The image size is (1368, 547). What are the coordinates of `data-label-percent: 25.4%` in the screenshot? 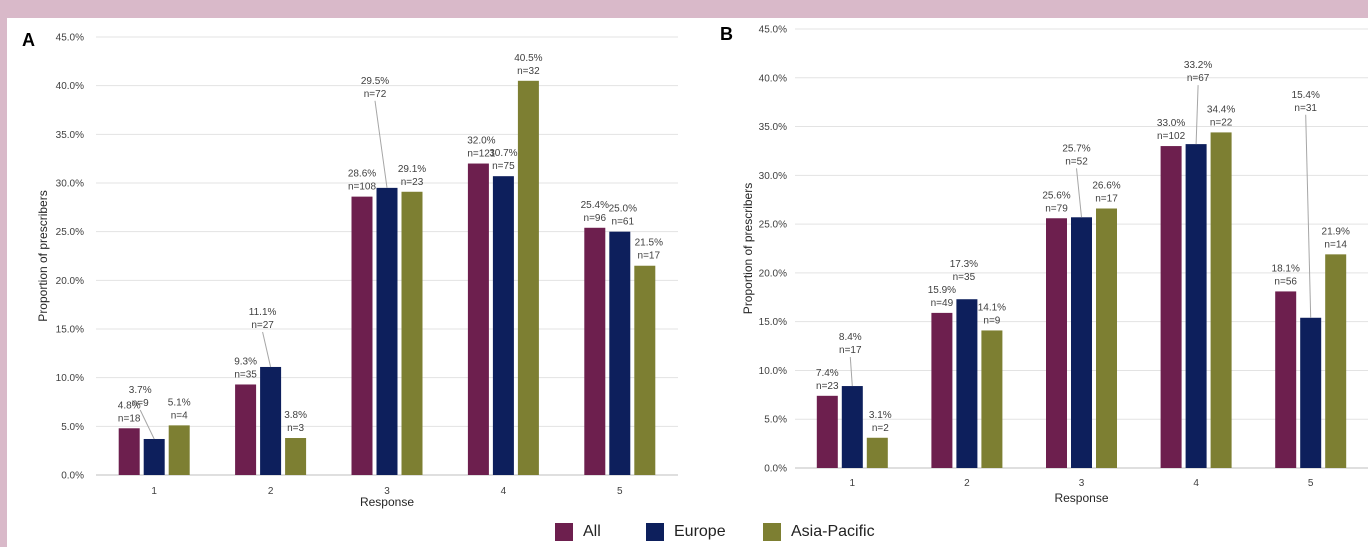 It's located at (595, 205).